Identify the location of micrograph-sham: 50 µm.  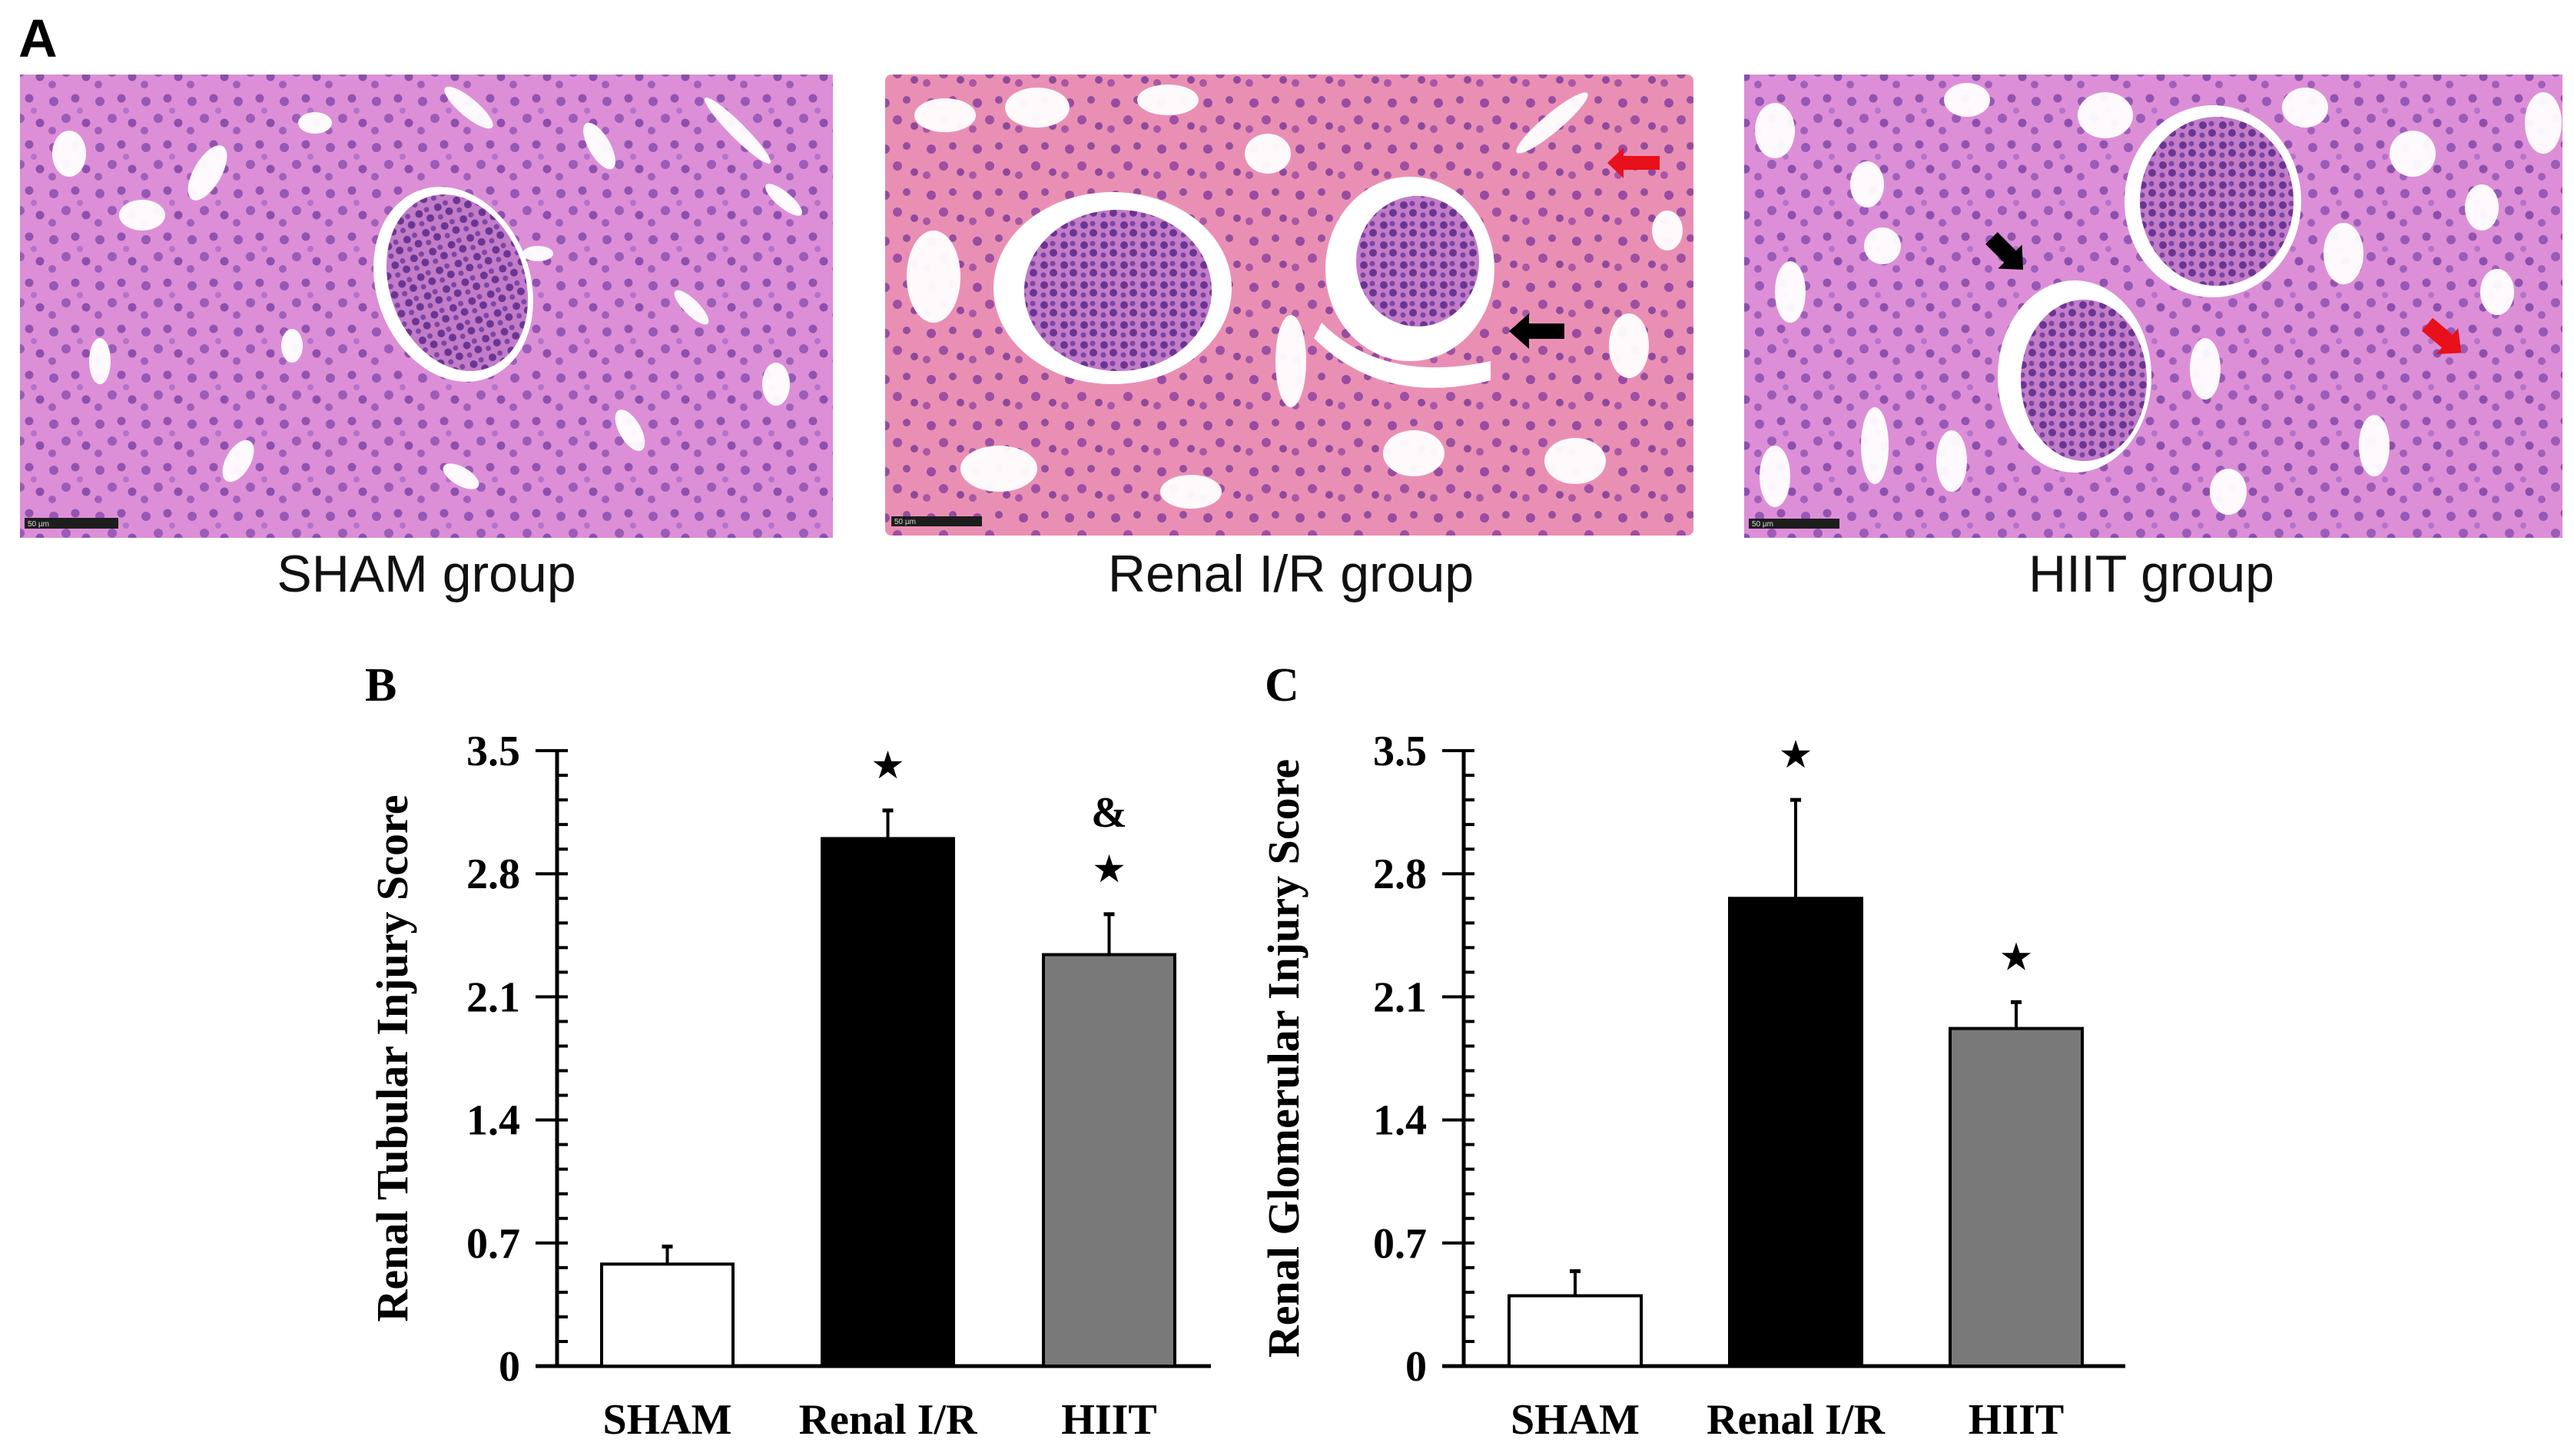
(426, 306).